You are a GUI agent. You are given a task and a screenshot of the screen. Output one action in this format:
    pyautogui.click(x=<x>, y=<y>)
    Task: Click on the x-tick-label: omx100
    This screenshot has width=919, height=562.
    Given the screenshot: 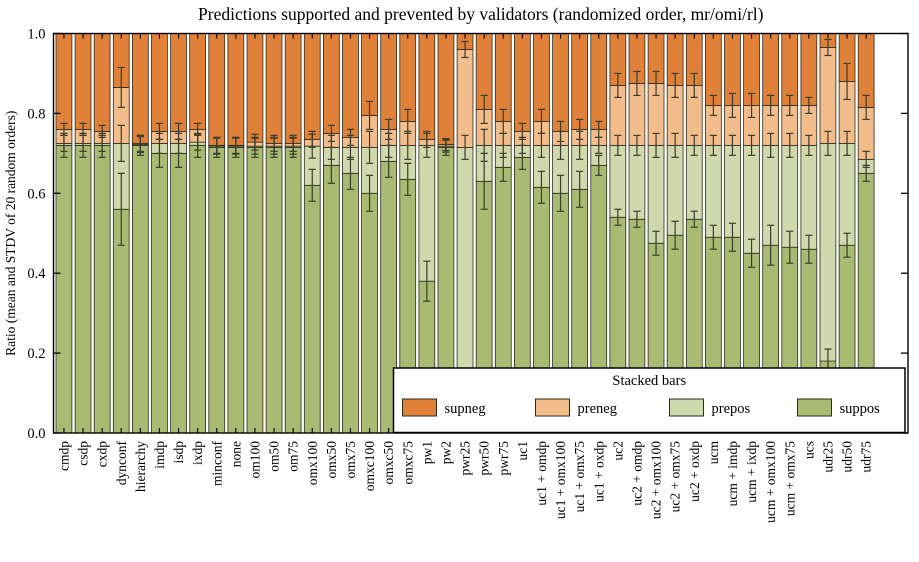 What is the action you would take?
    pyautogui.click(x=312, y=463)
    